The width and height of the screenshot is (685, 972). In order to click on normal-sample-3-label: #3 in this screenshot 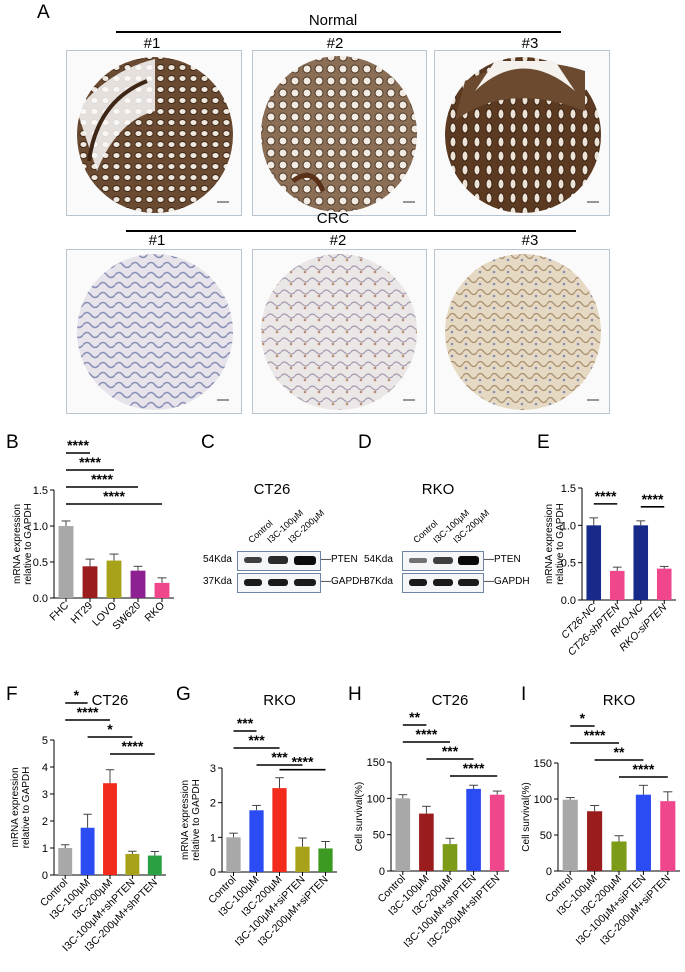, I will do `click(530, 43)`.